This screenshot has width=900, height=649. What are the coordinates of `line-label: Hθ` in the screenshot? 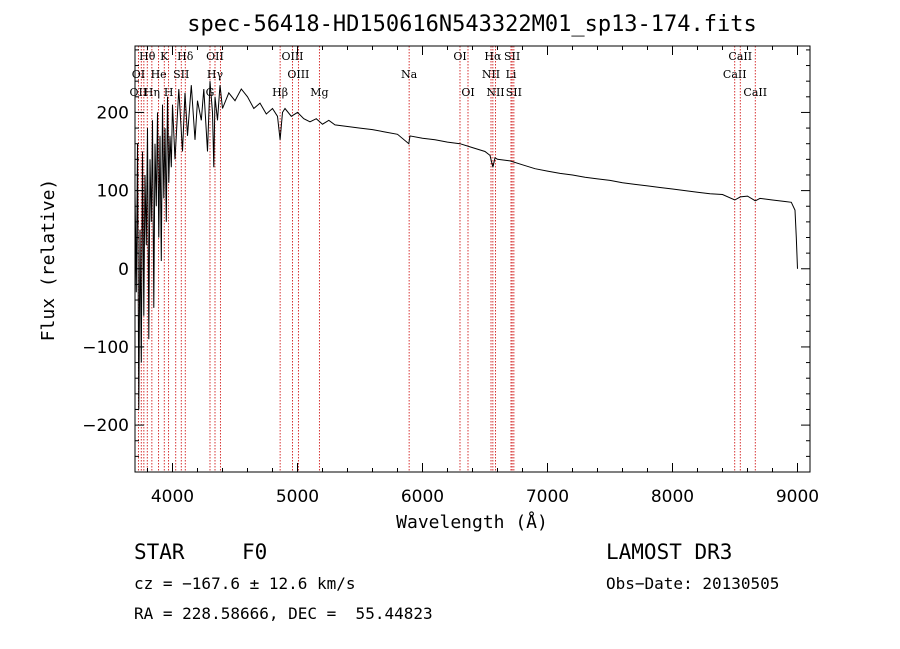 It's located at (147, 56).